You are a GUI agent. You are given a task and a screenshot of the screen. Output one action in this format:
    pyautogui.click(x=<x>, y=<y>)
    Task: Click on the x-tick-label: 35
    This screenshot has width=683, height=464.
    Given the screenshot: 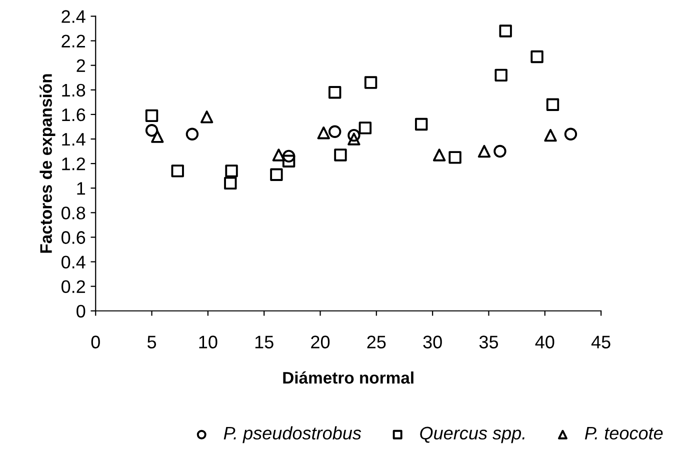 What is the action you would take?
    pyautogui.click(x=488, y=342)
    